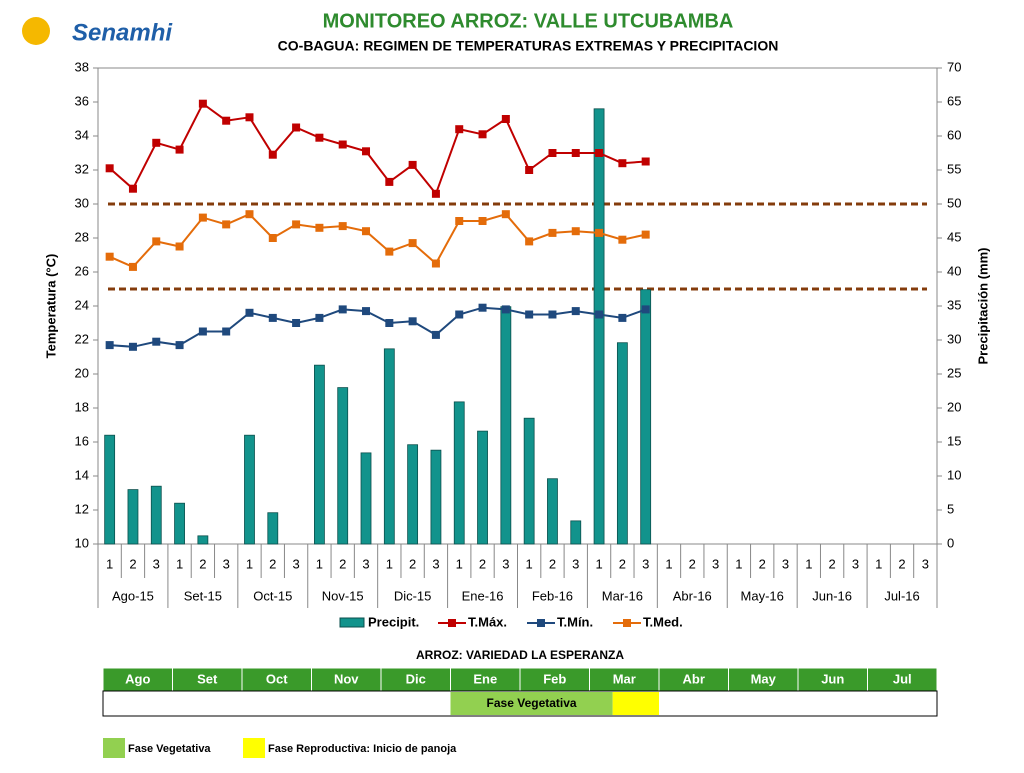 This screenshot has width=1024, height=773. I want to click on y-tick-label: 30, so click(82, 202).